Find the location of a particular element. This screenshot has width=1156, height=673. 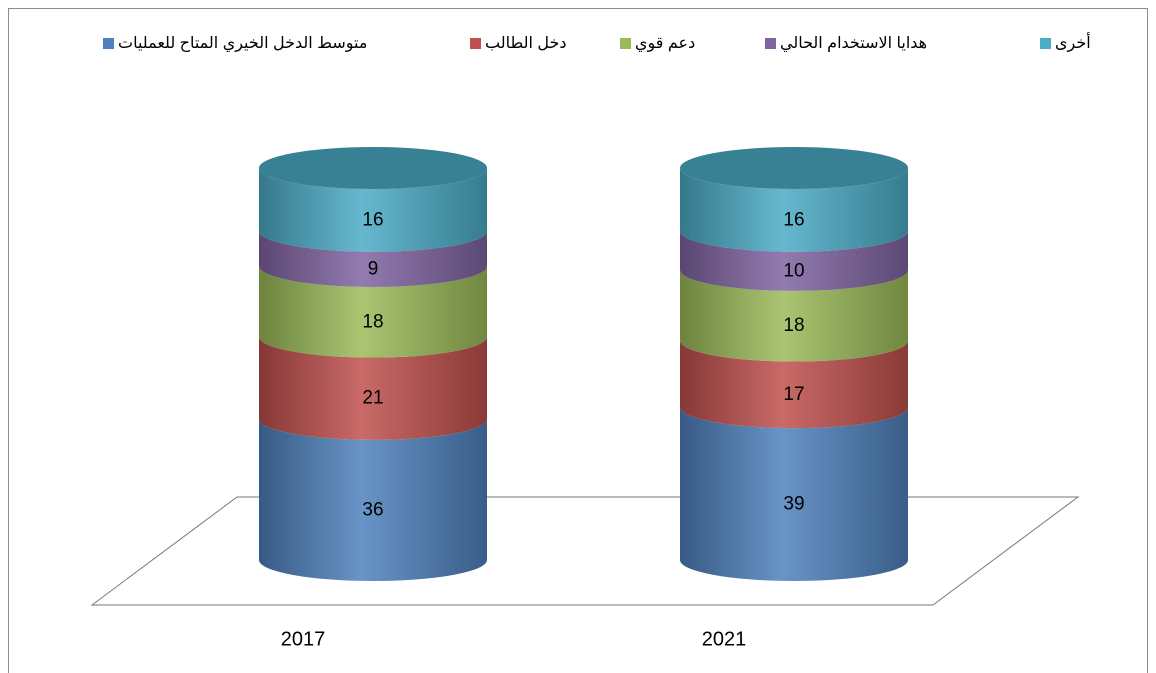

data-label: 21 is located at coordinates (372, 398).